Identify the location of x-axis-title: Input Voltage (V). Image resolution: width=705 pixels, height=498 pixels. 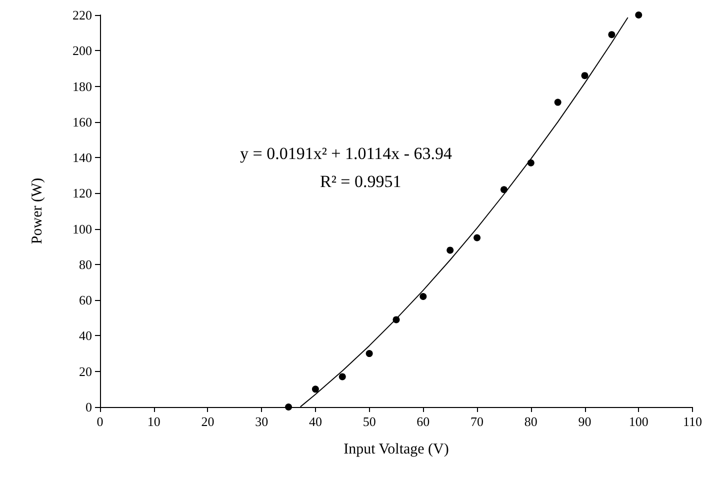
(396, 450).